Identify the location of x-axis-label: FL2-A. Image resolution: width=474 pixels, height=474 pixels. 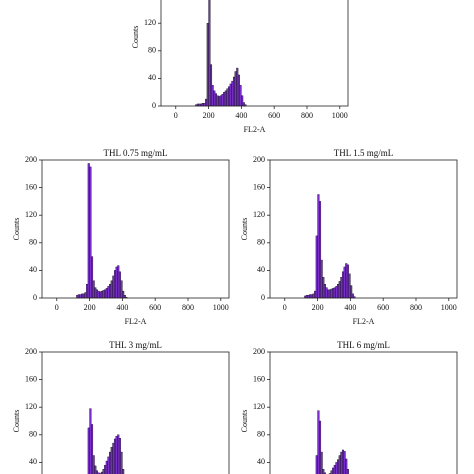
(136, 321).